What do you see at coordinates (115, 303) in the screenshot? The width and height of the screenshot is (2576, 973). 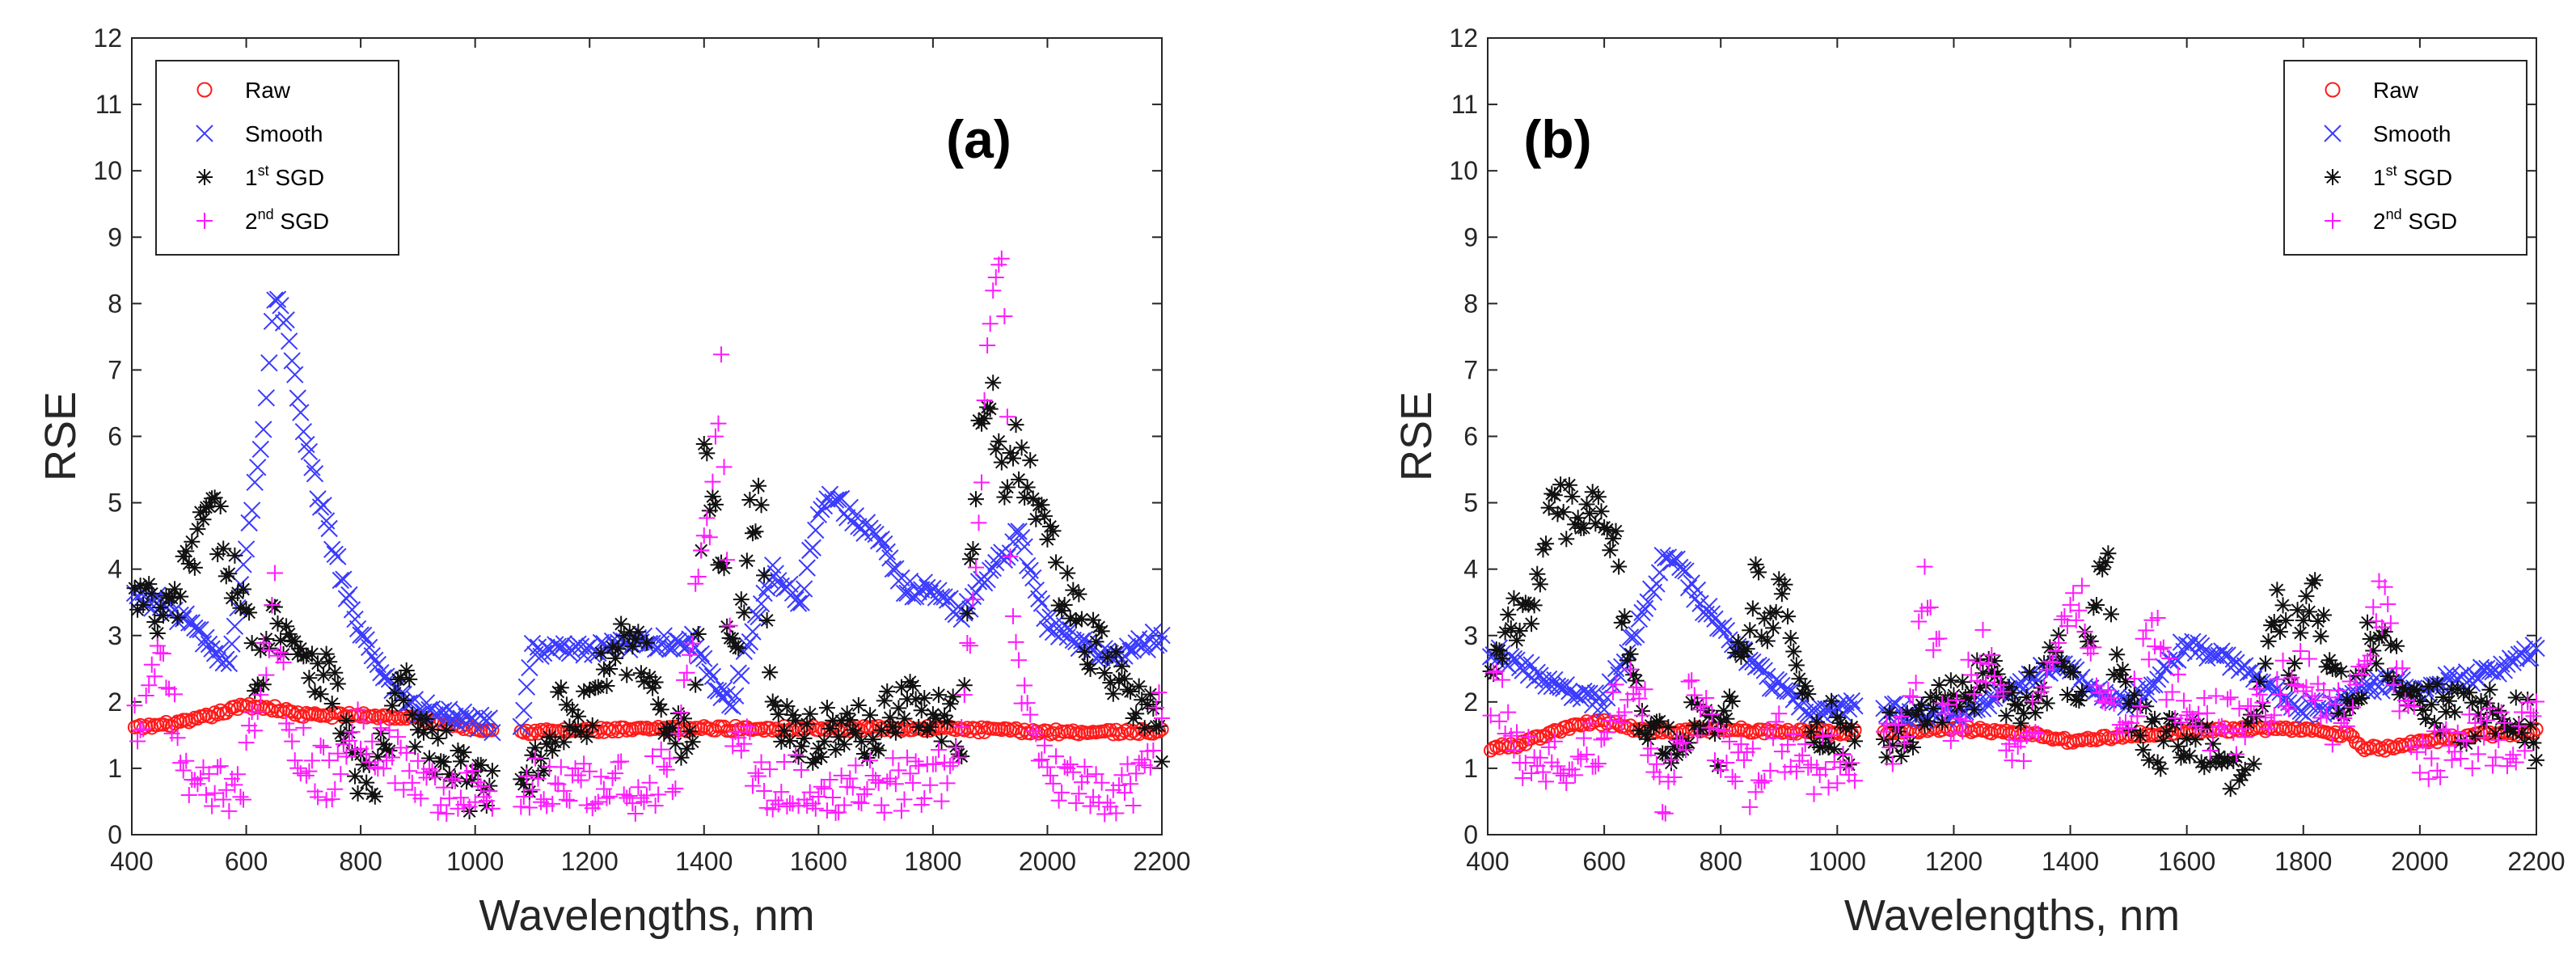 I see `y-tick-label: 8` at bounding box center [115, 303].